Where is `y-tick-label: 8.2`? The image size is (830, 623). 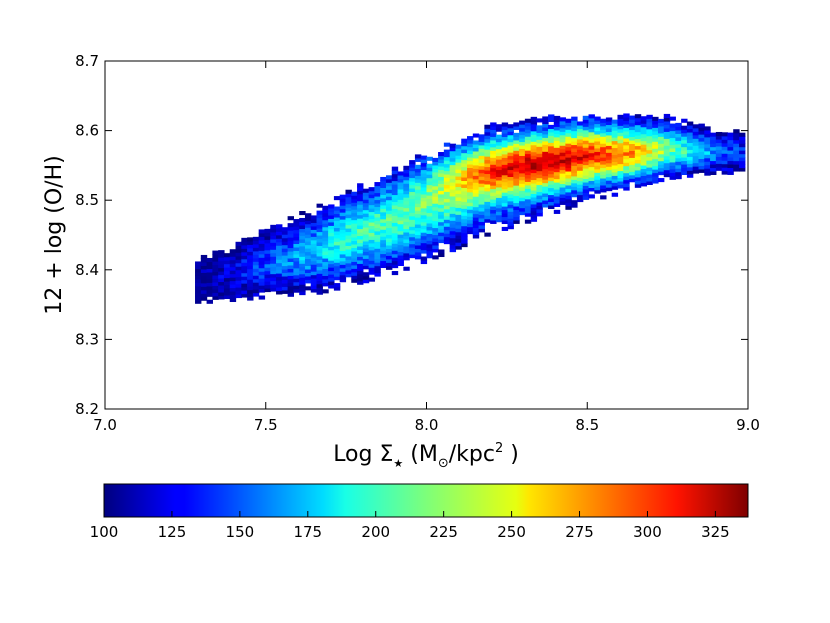 y-tick-label: 8.2 is located at coordinates (87, 409).